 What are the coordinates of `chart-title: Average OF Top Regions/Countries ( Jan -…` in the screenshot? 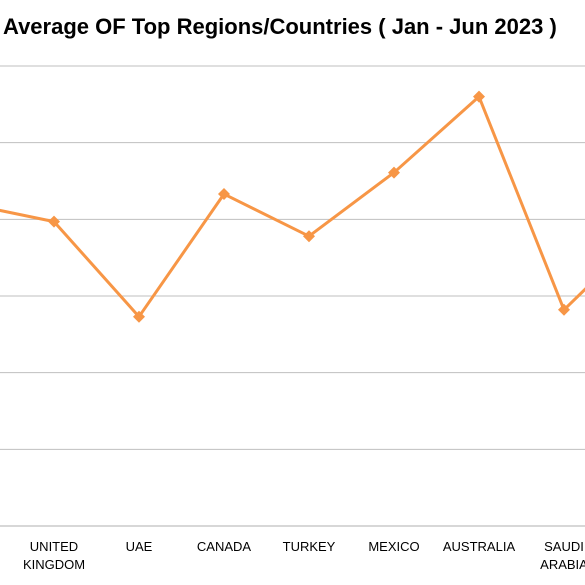 It's located at (280, 26).